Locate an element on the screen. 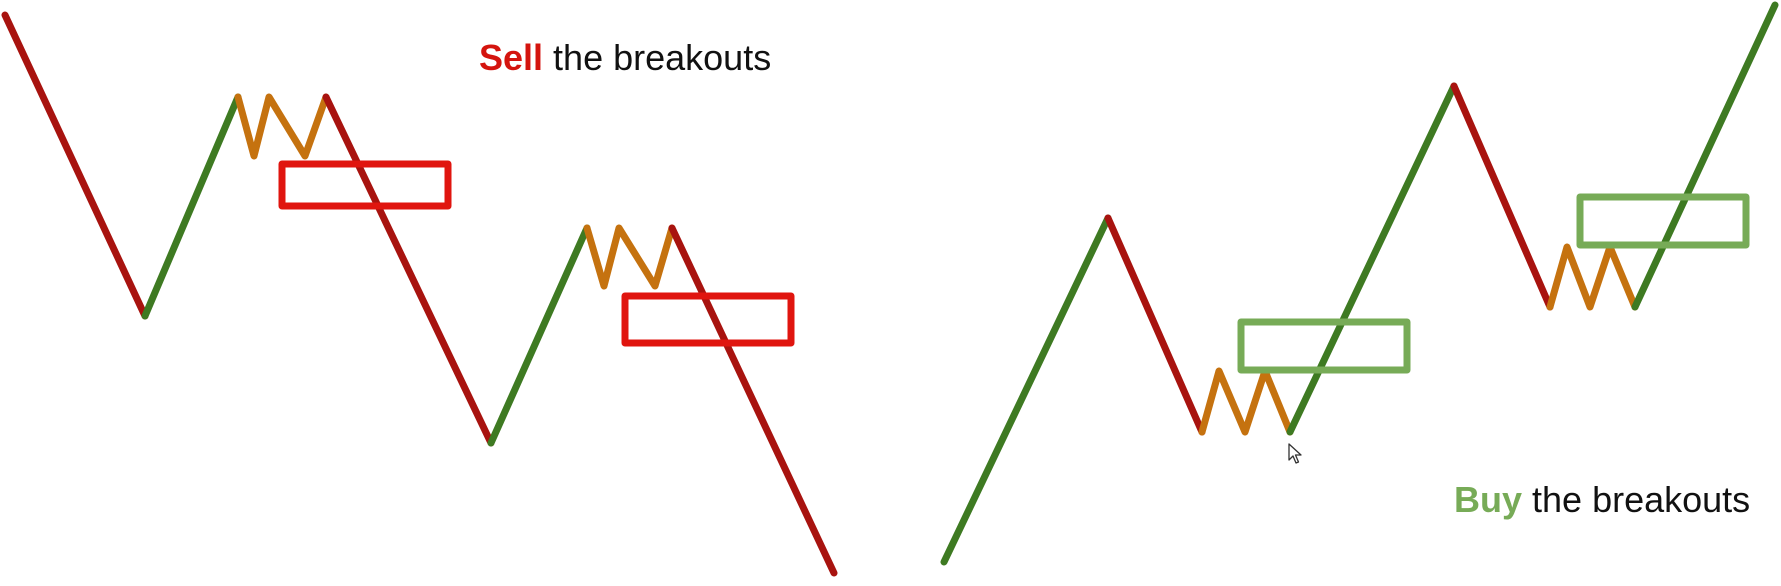 This screenshot has width=1781, height=586. sell-caption: Sell the breakouts is located at coordinates (625, 58).